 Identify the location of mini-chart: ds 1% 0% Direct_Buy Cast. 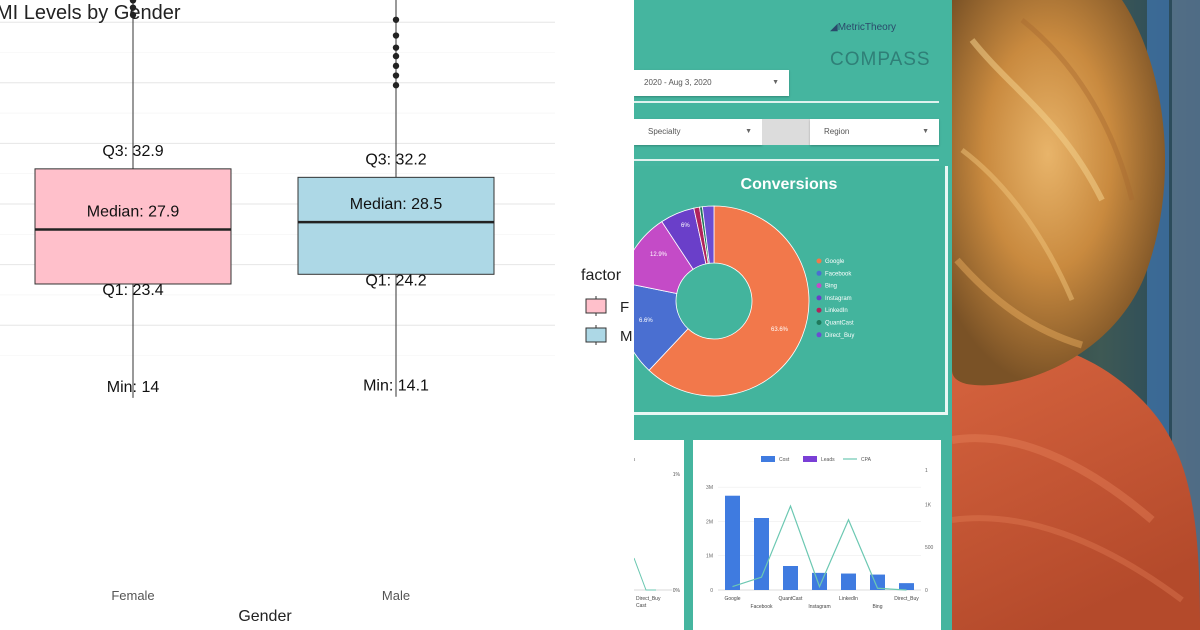
(657, 533).